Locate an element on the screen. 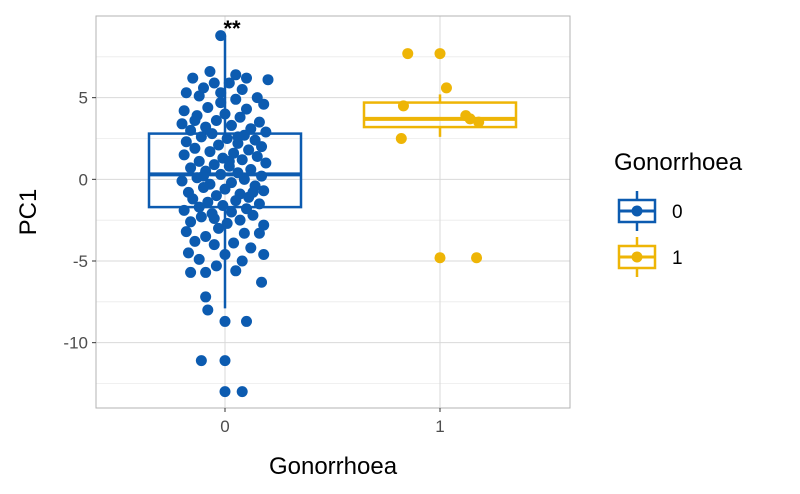  y-axis-title: PC1 is located at coordinates (28, 212).